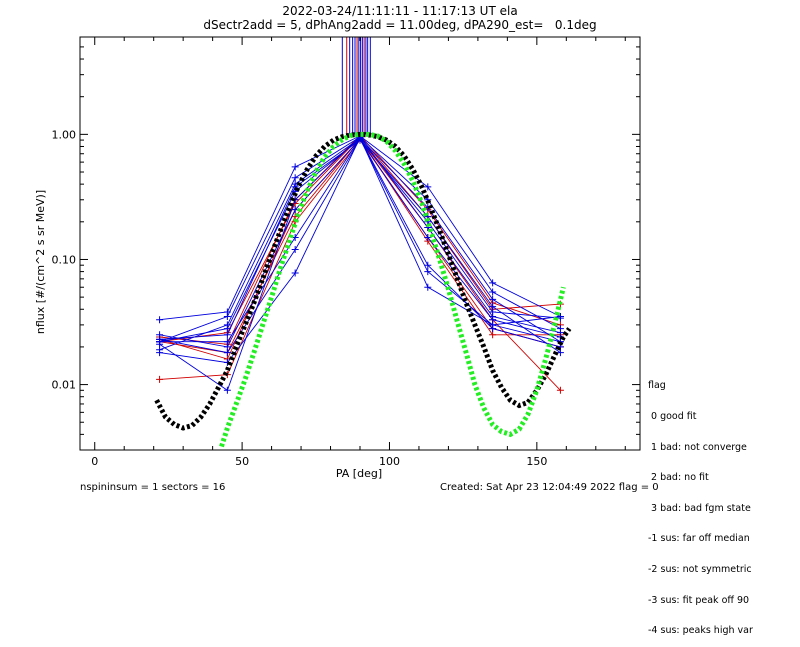 The height and width of the screenshot is (647, 800). I want to click on x-tick-label: 150, so click(536, 461).